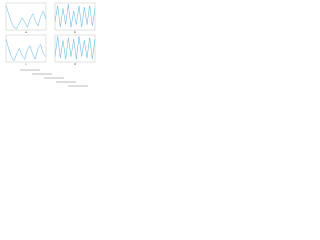 The height and width of the screenshot is (240, 320). Describe the element at coordinates (26, 64) in the screenshot. I see `panel-label: c` at that location.